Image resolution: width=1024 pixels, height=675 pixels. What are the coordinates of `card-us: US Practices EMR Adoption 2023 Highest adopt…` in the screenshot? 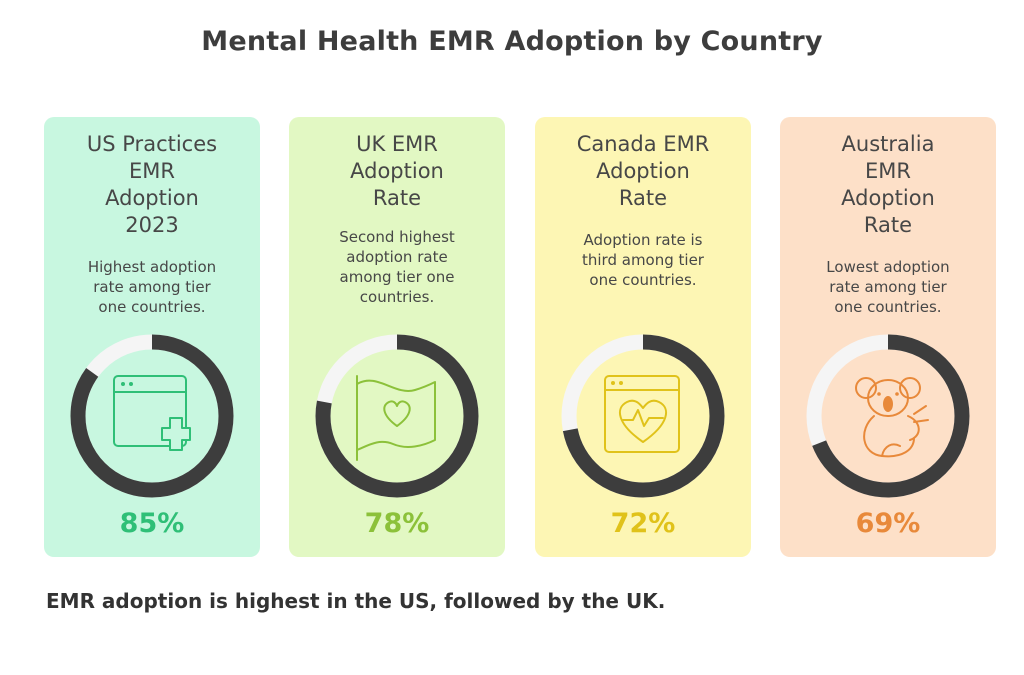 It's located at (152, 337).